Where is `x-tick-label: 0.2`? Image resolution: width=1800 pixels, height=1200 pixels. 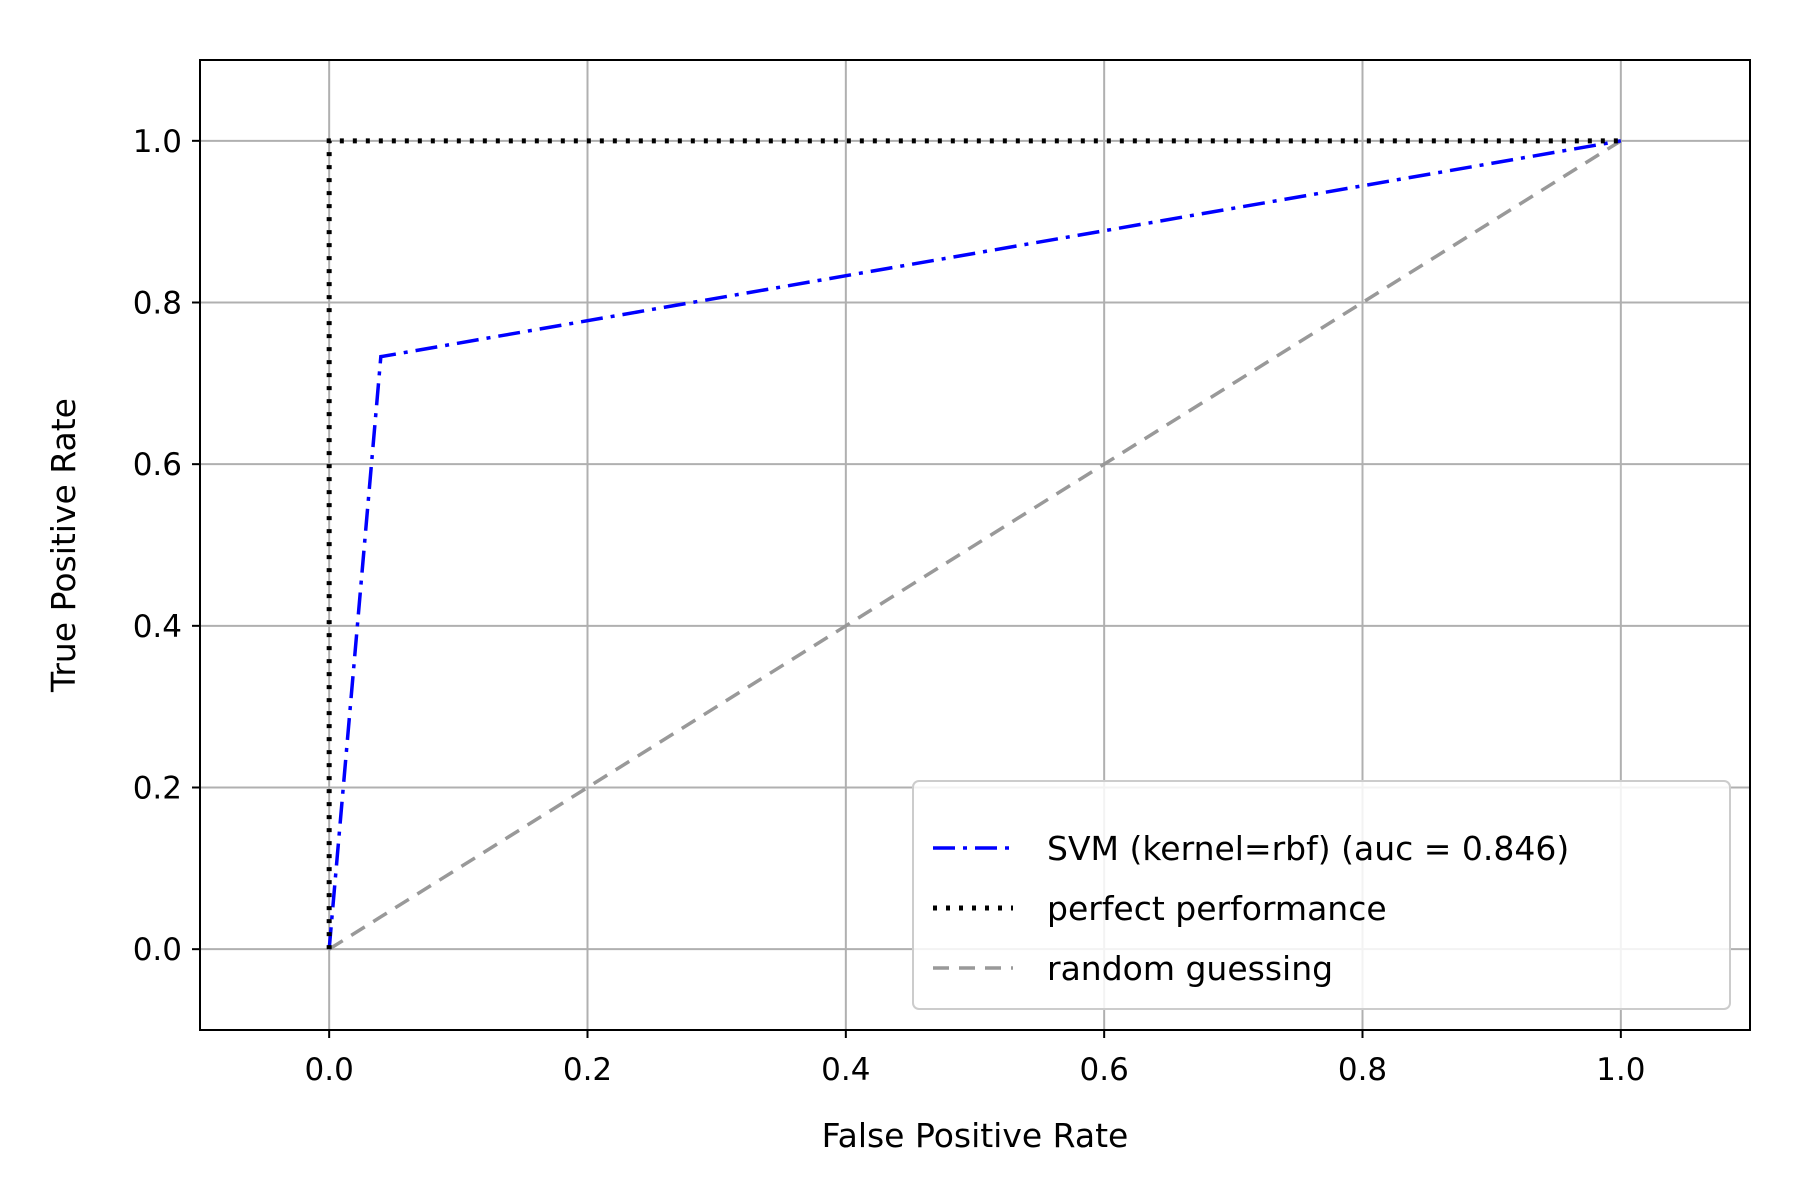
x-tick-label: 0.2 is located at coordinates (587, 1070).